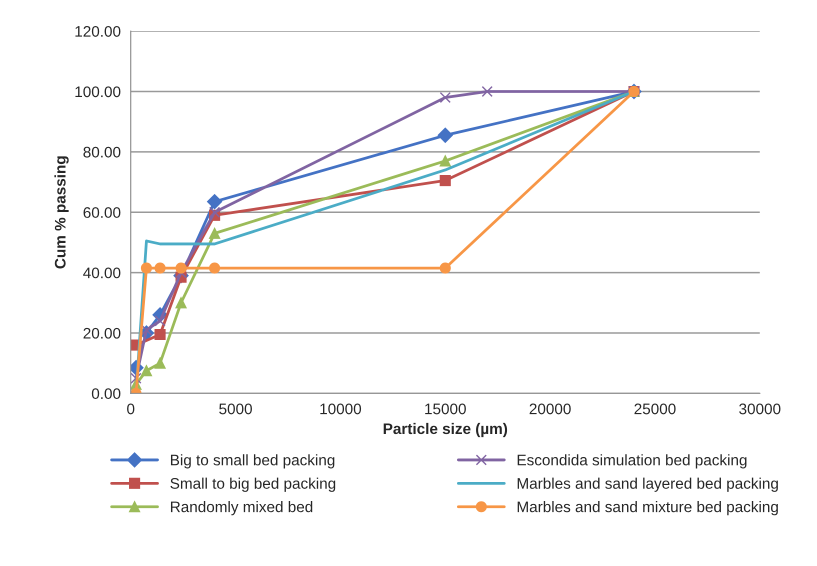  I want to click on y-tick-label: 100.00, so click(97, 92).